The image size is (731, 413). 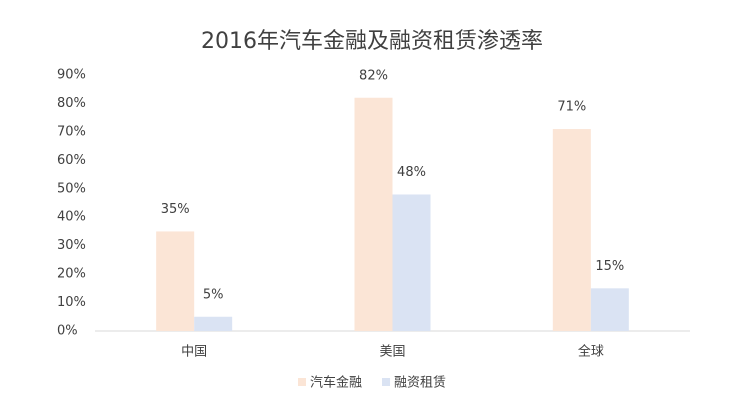 What do you see at coordinates (420, 383) in the screenshot?
I see `legend-label: 融资租赁` at bounding box center [420, 383].